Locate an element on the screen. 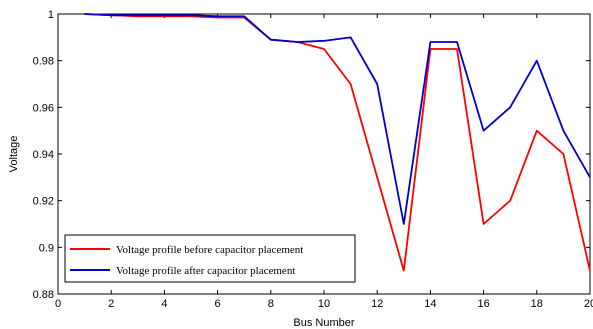 This screenshot has height=329, width=593. x-tick-label: 12 is located at coordinates (377, 304).